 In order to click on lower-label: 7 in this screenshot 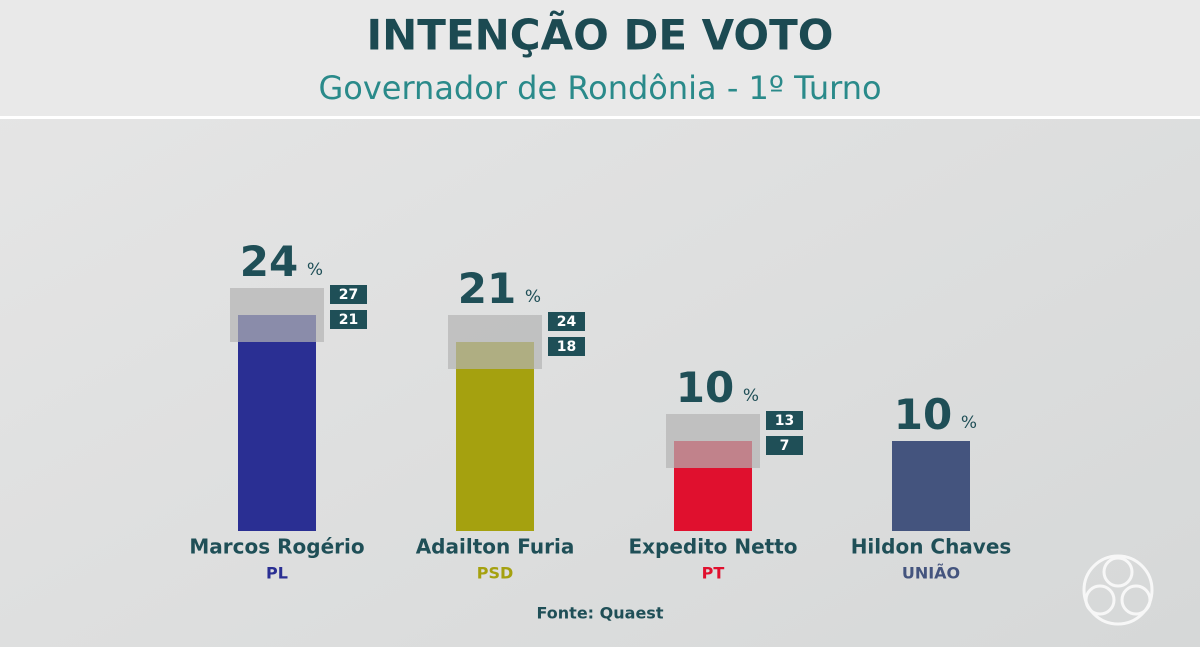, I will do `click(785, 446)`.